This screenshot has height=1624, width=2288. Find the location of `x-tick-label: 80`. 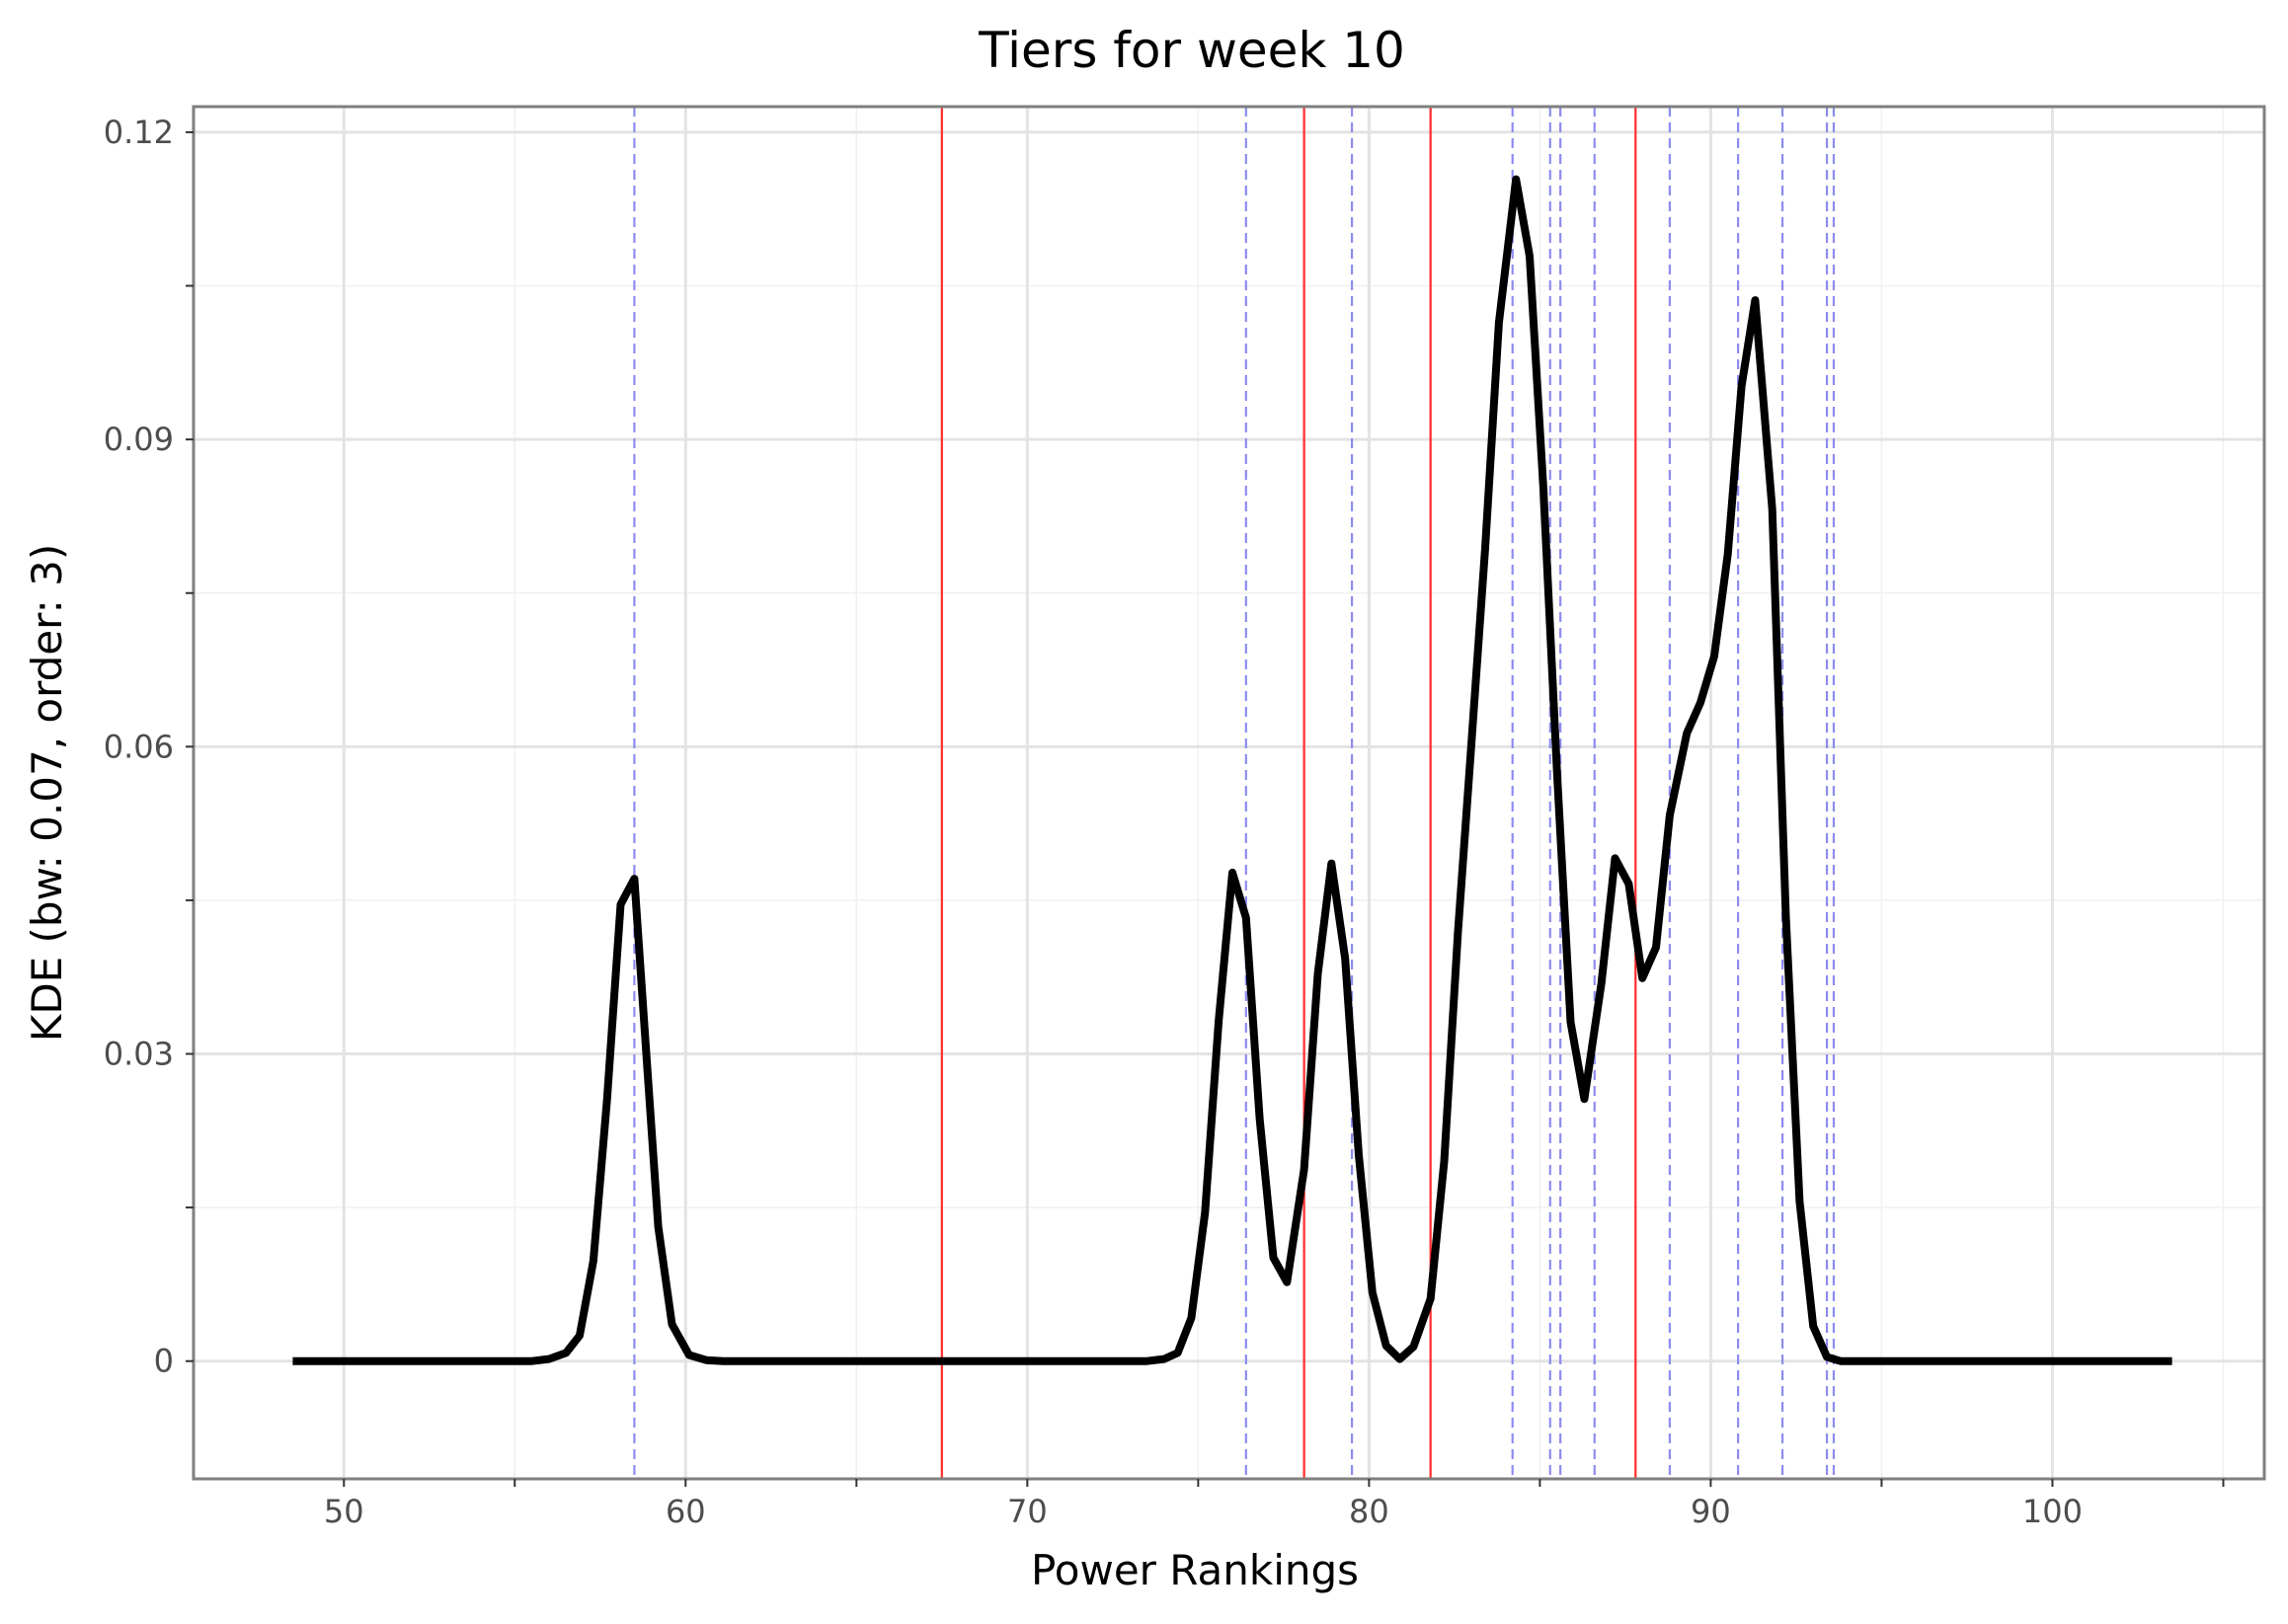

x-tick-label: 80 is located at coordinates (1369, 1511).